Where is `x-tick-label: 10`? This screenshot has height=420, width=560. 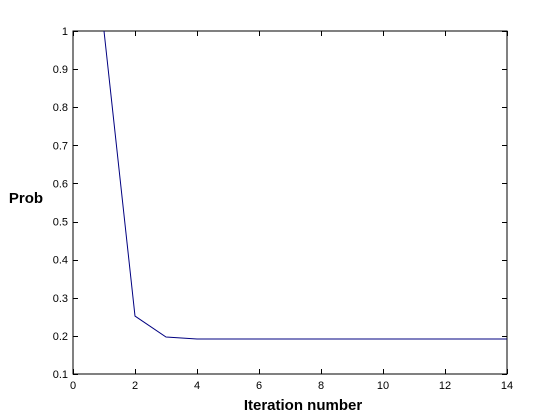
x-tick-label: 10 is located at coordinates (383, 386).